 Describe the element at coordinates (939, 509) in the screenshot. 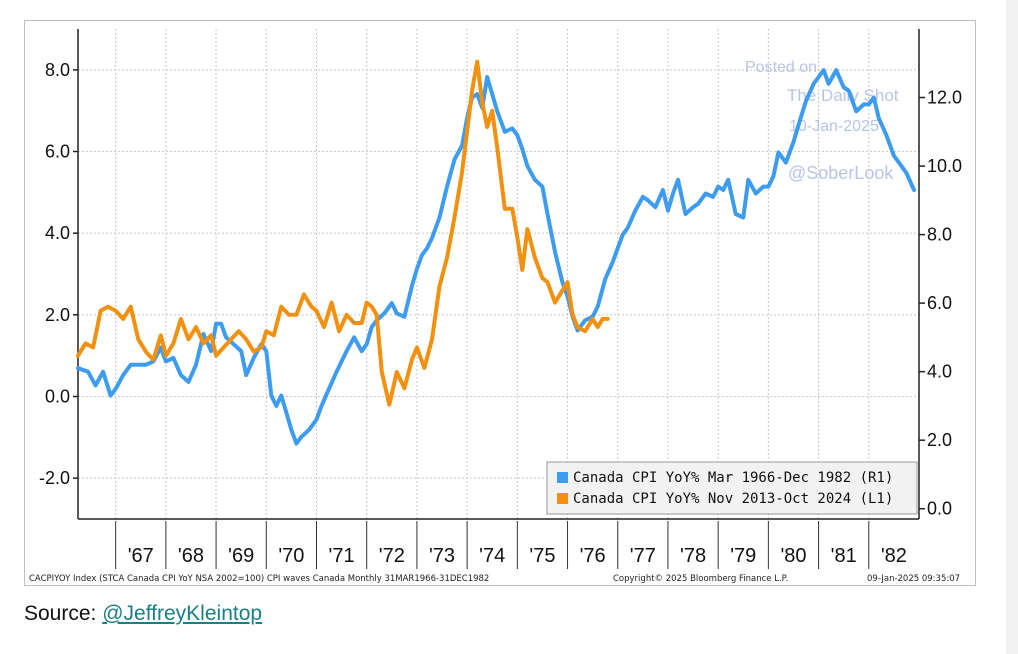

I see `right-y-tick-label: 0.0` at that location.